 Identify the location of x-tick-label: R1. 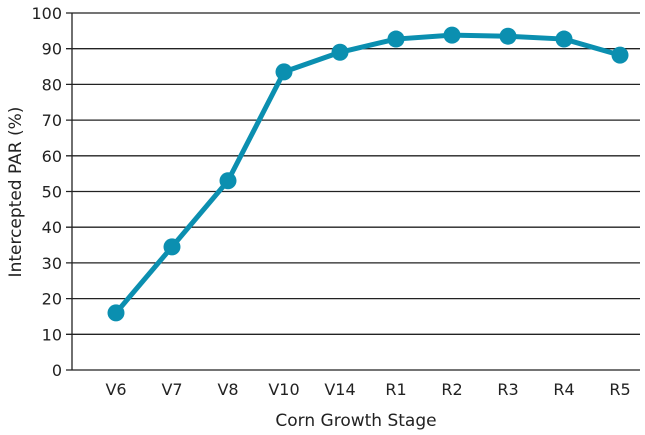
(395, 389).